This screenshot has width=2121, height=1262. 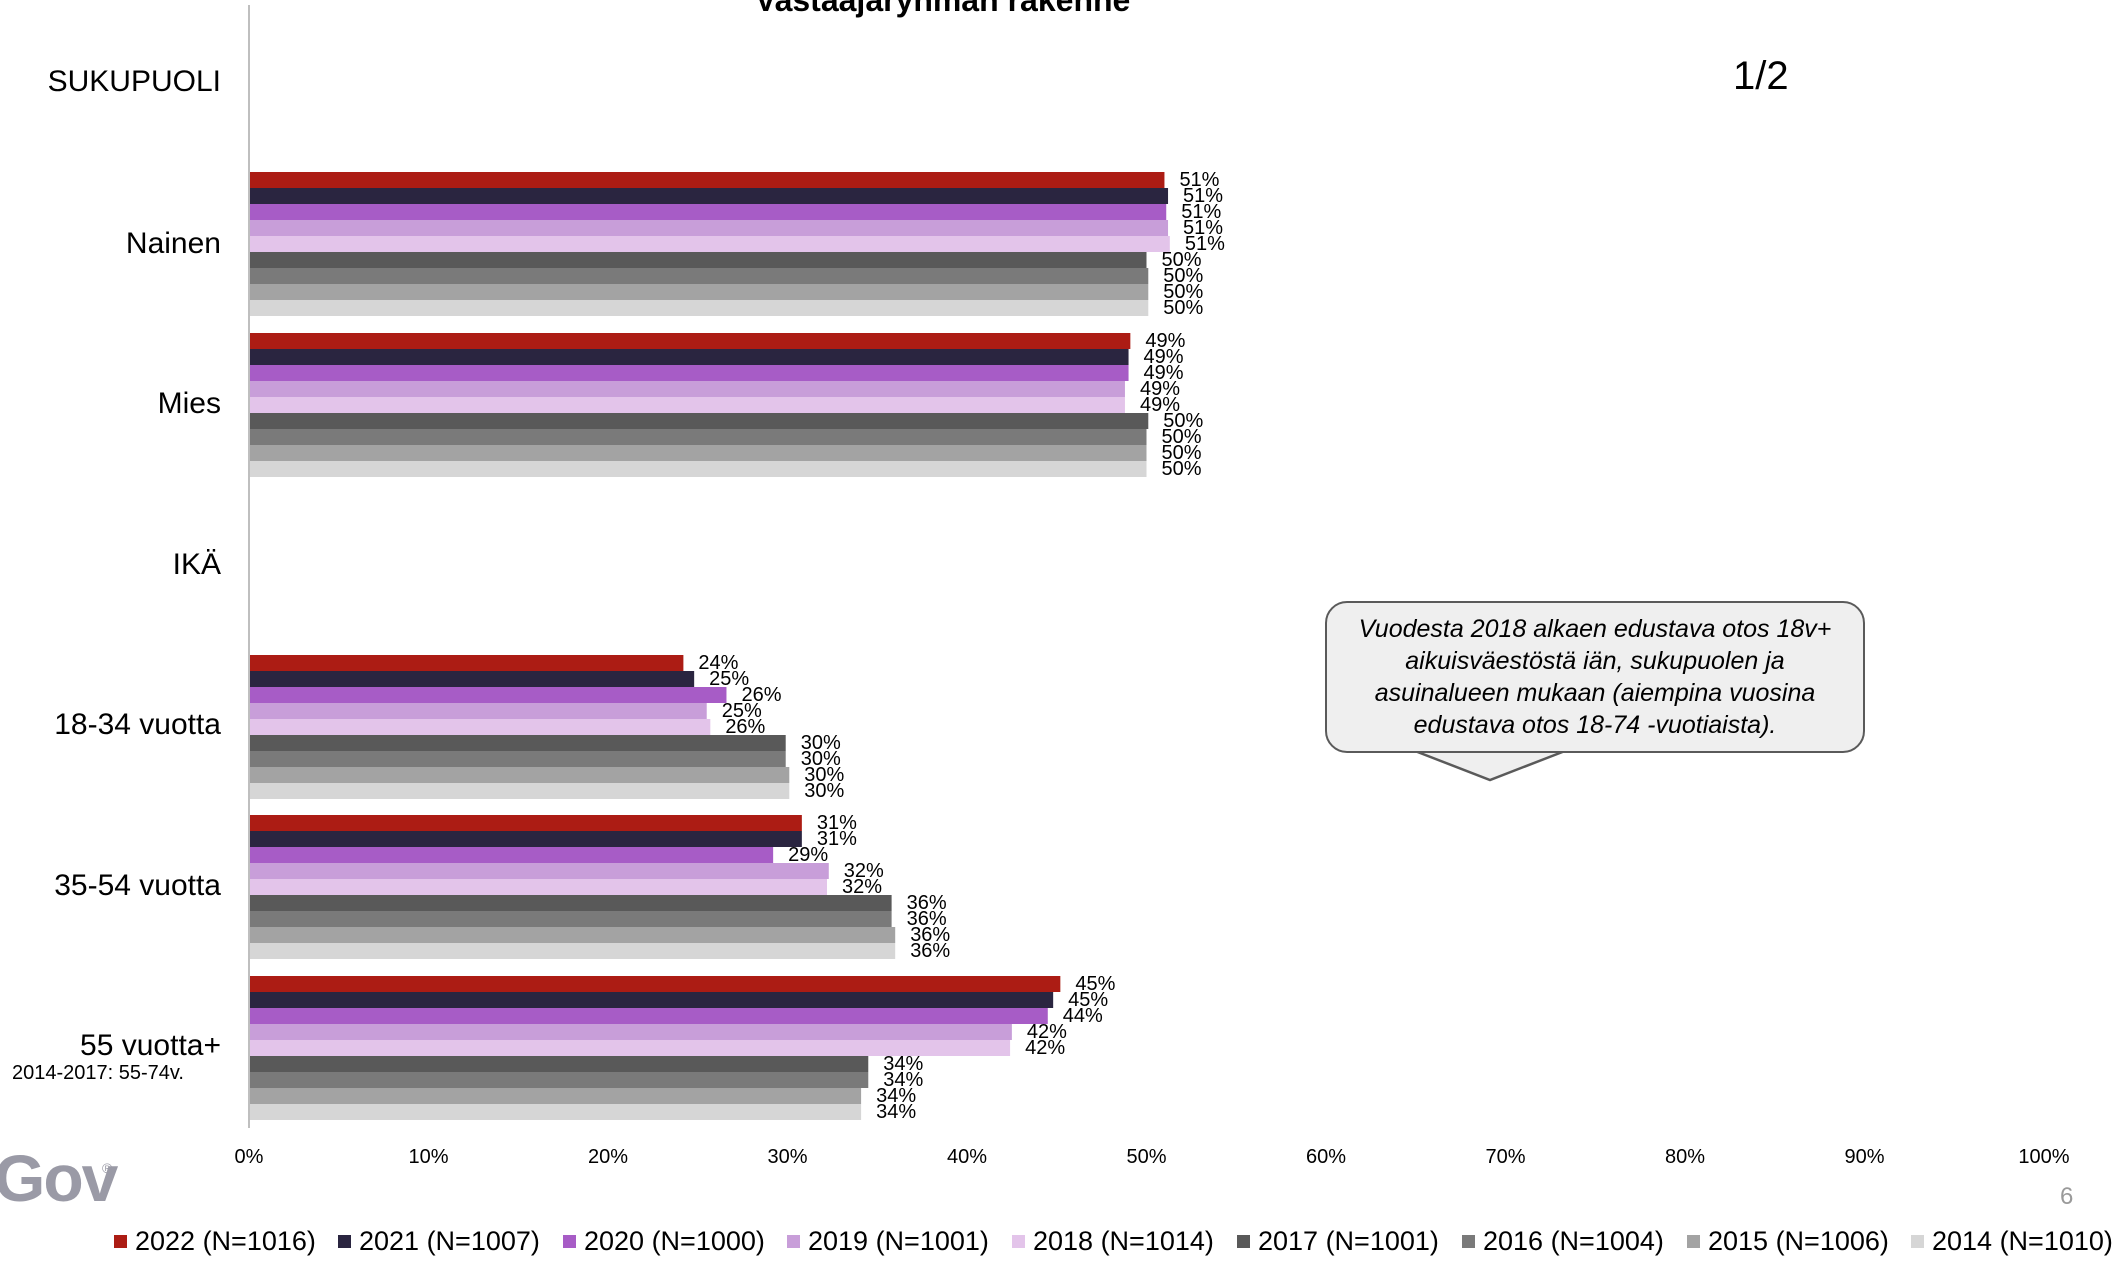 I want to click on data-label: 29%, so click(x=808, y=855).